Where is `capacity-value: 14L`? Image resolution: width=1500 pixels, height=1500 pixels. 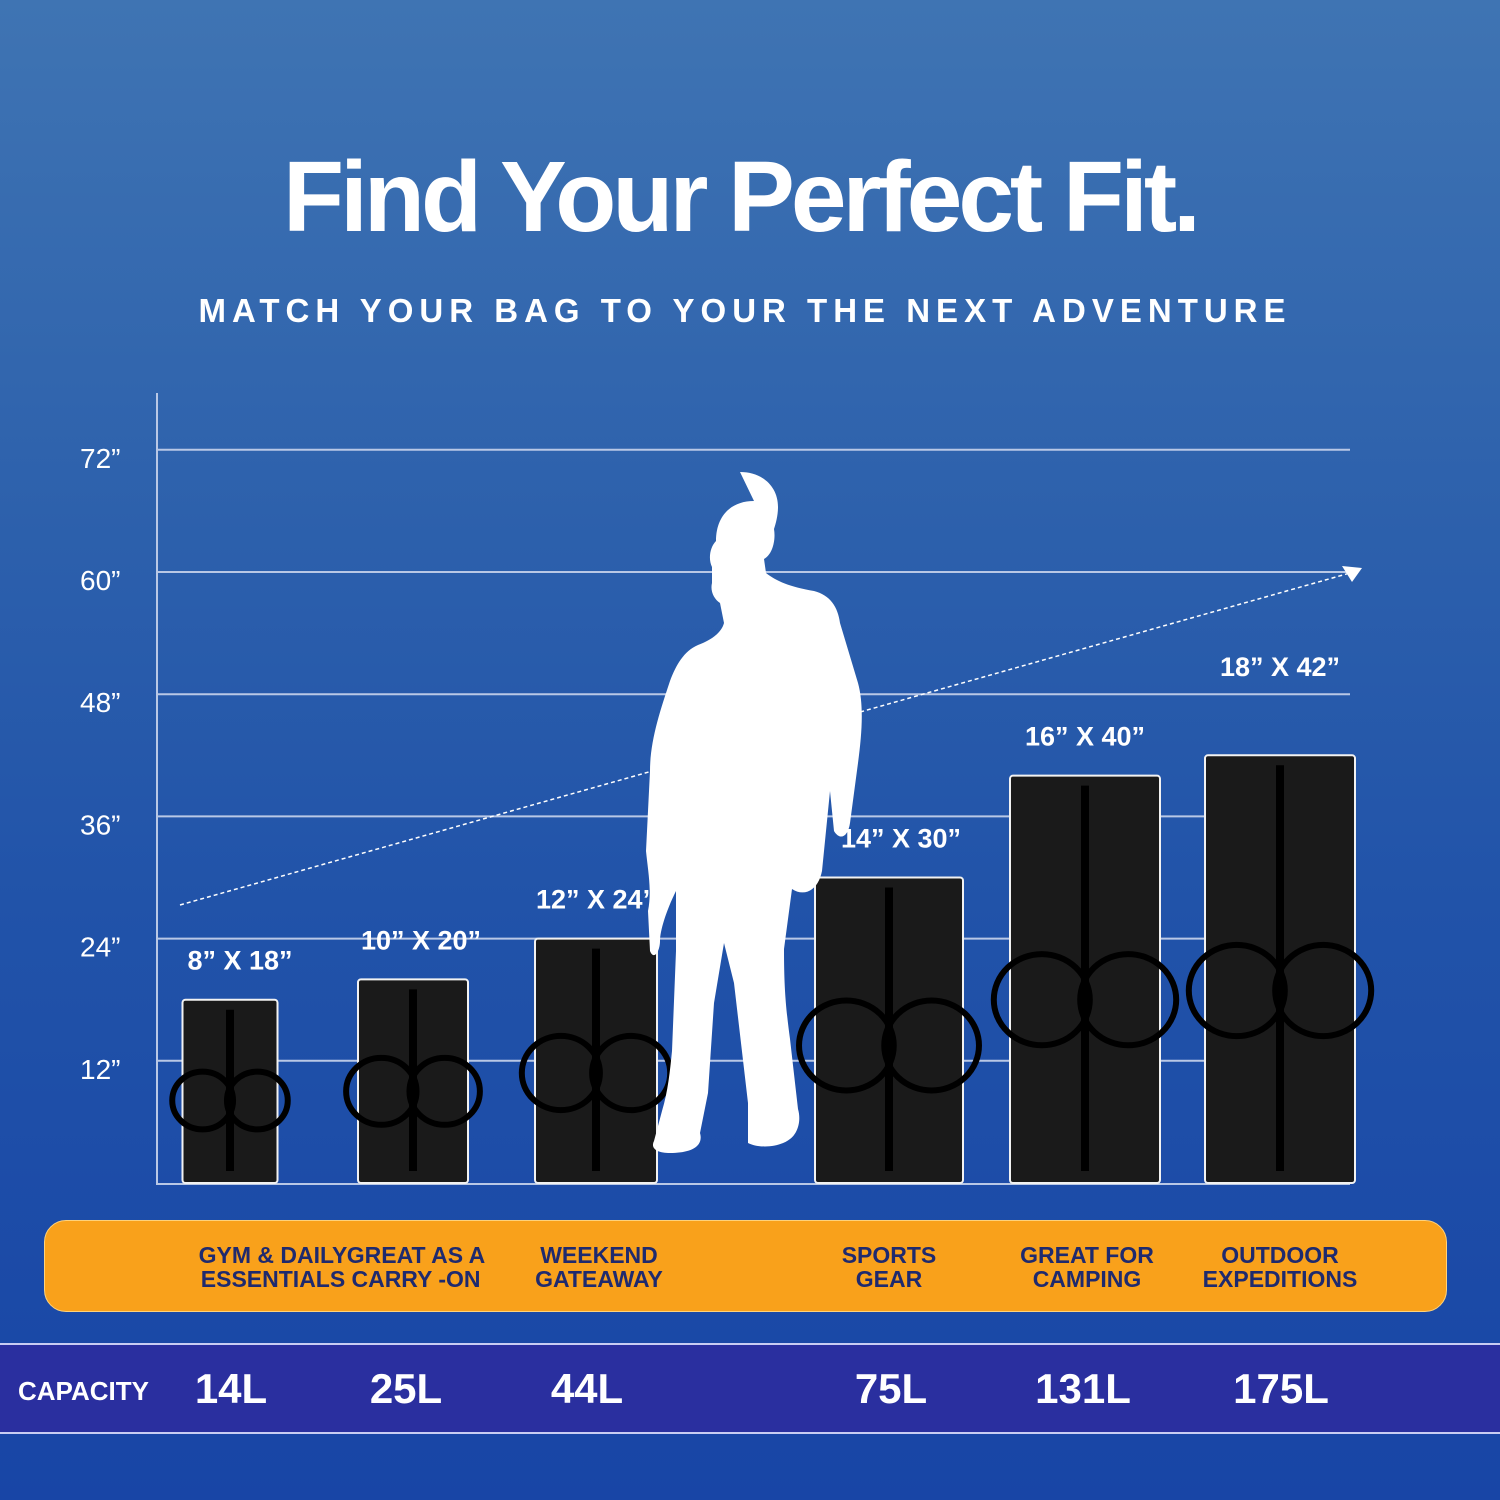
capacity-value: 14L is located at coordinates (231, 1388).